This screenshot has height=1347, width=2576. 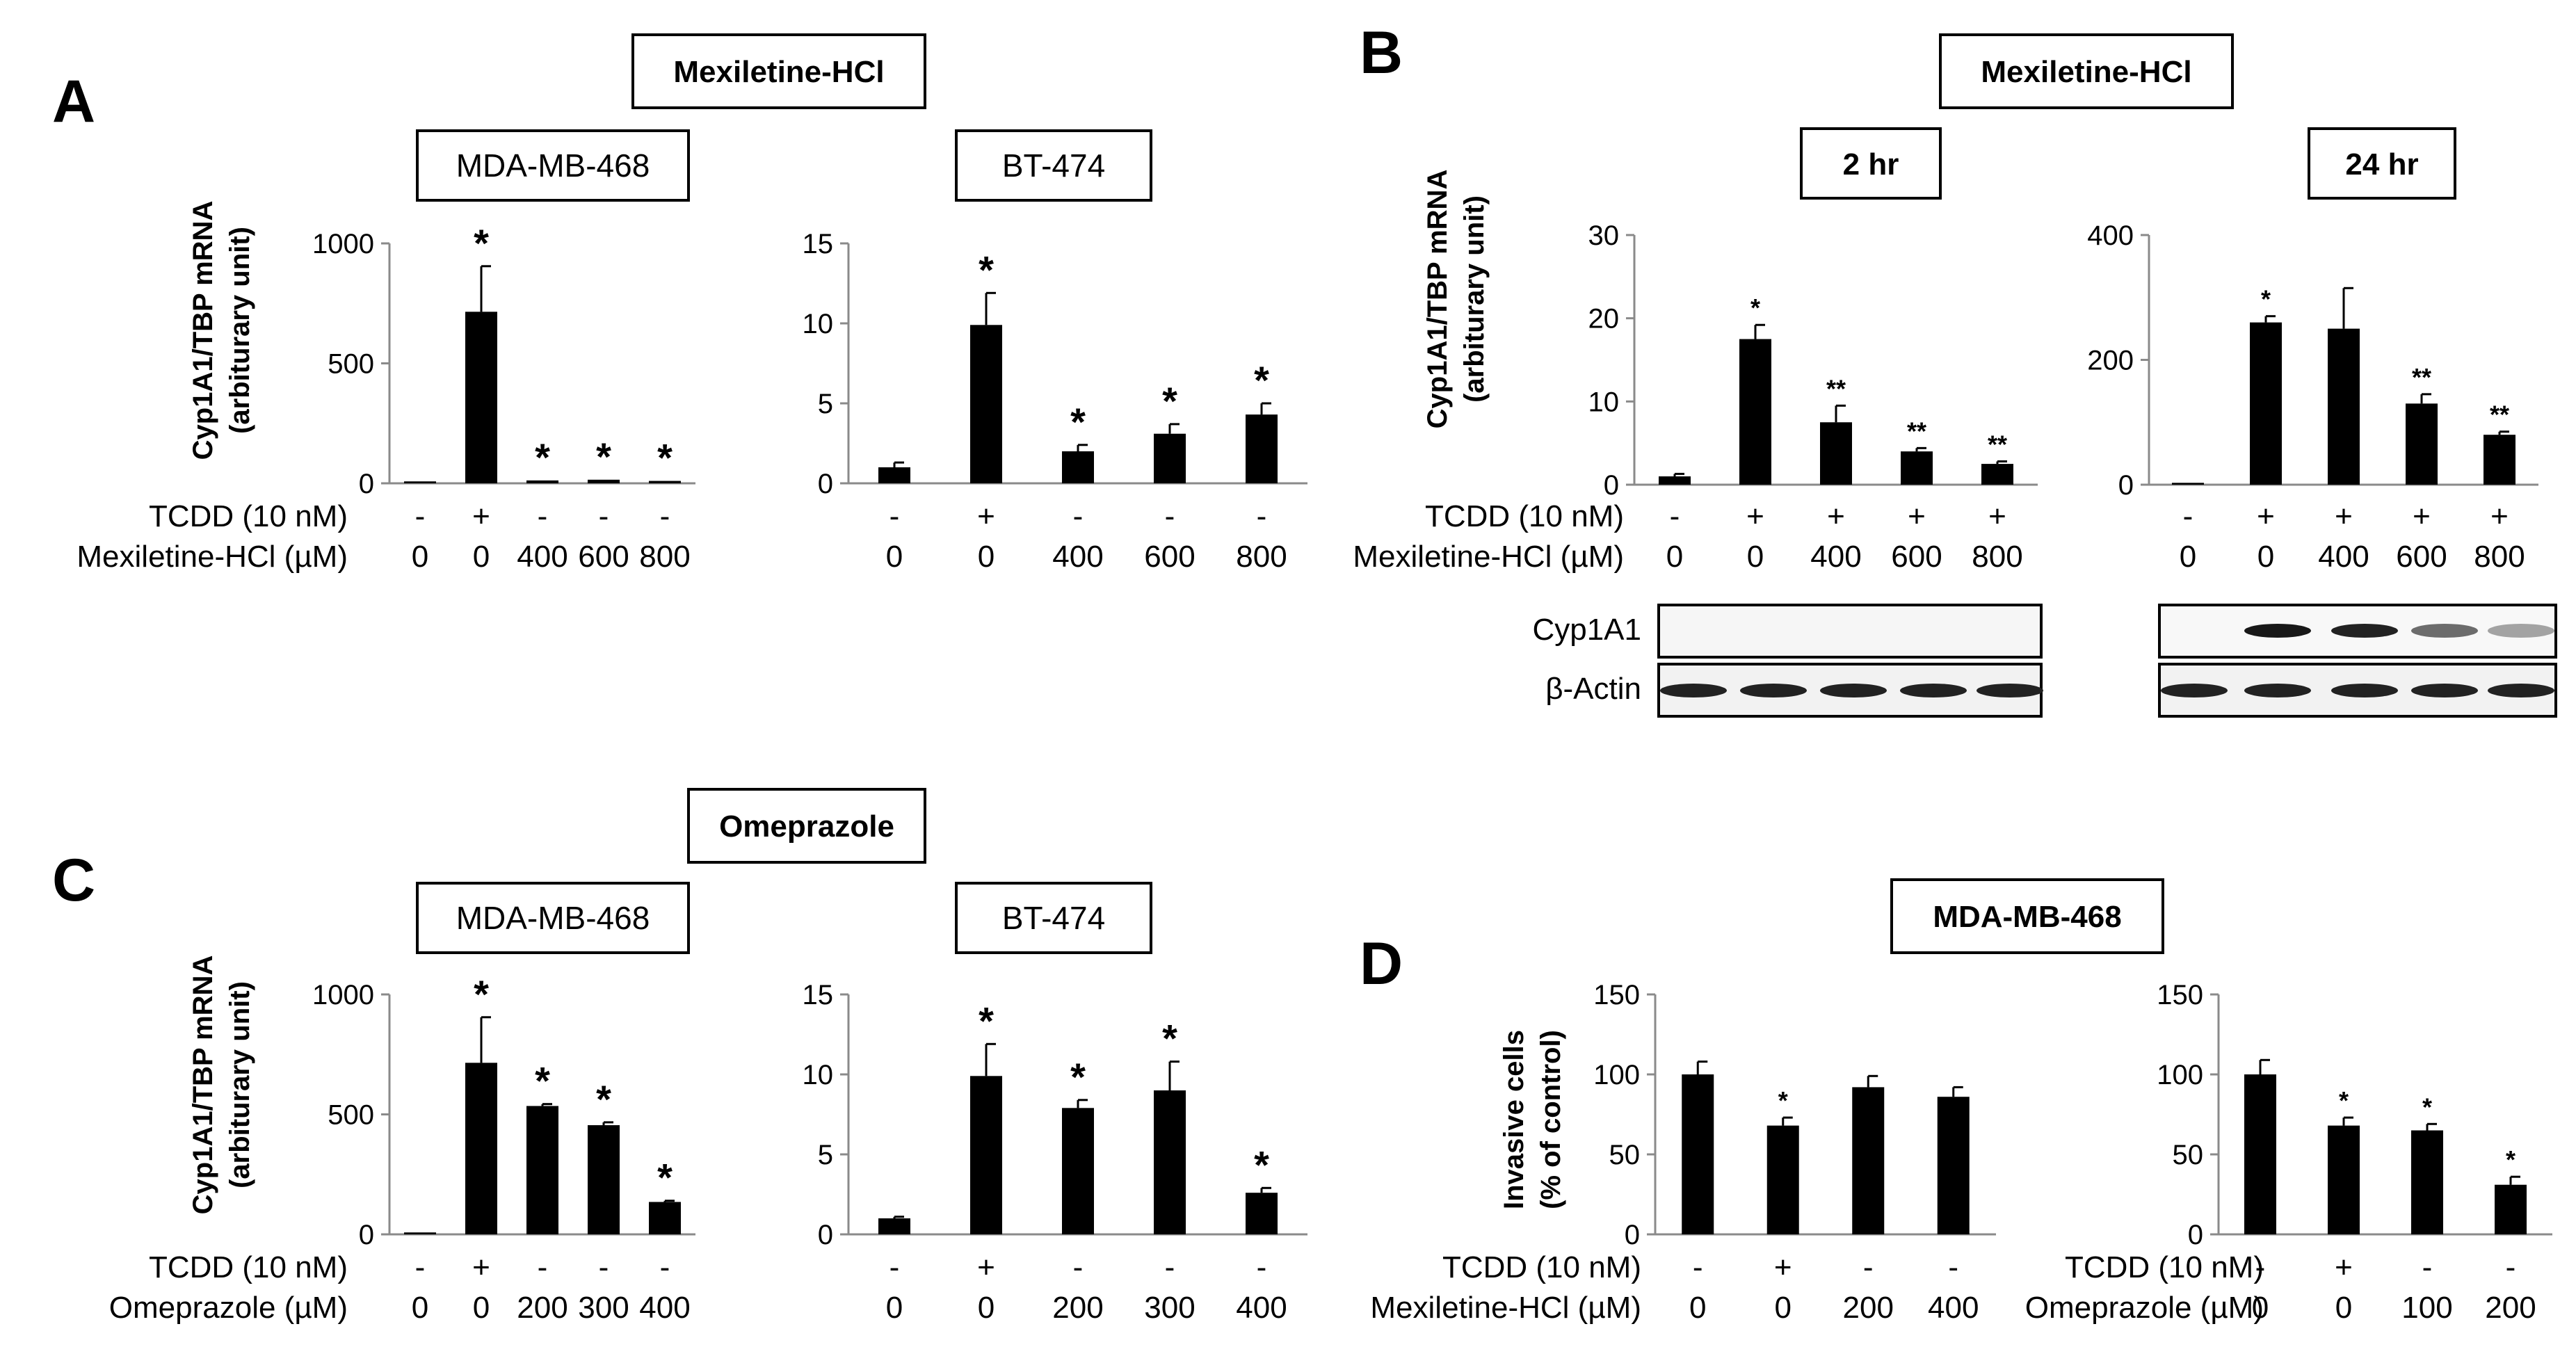 I want to click on chart-d2-condition-label: Omeprazole (µM), so click(x=2145, y=1308).